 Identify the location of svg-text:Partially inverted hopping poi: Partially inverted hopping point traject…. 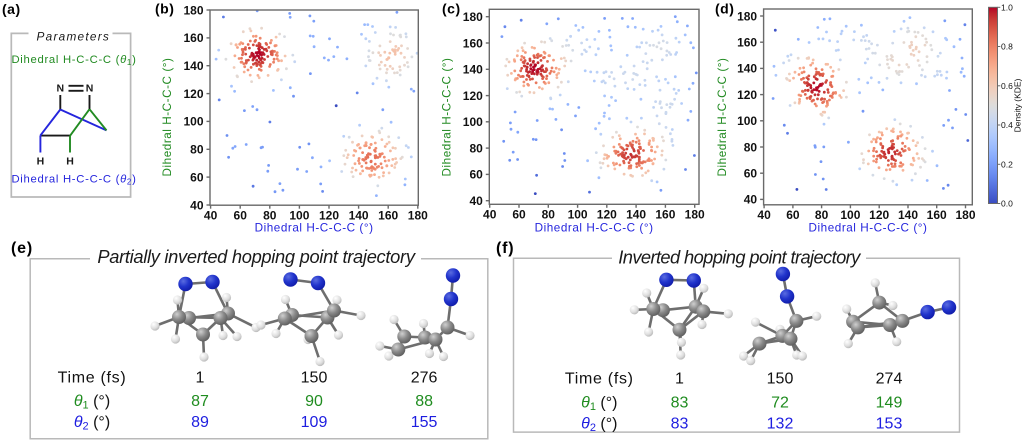
(257, 256).